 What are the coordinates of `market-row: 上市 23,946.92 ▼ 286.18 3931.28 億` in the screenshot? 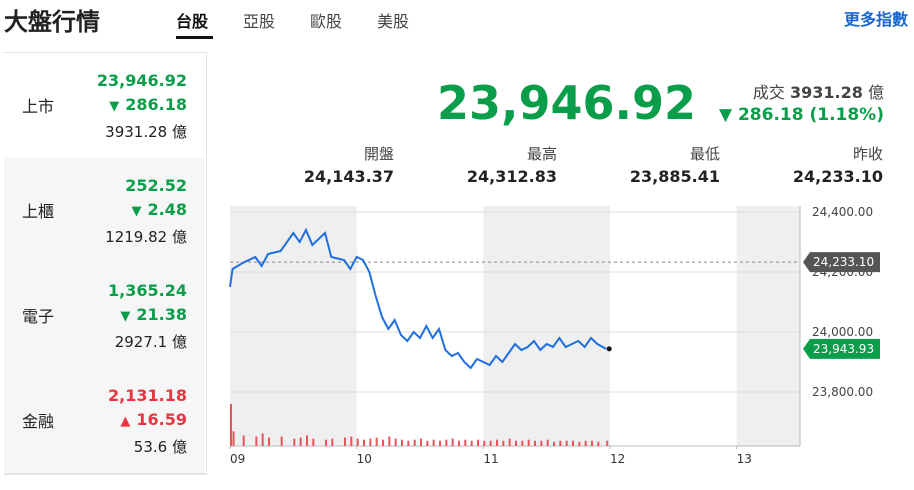 It's located at (104, 106).